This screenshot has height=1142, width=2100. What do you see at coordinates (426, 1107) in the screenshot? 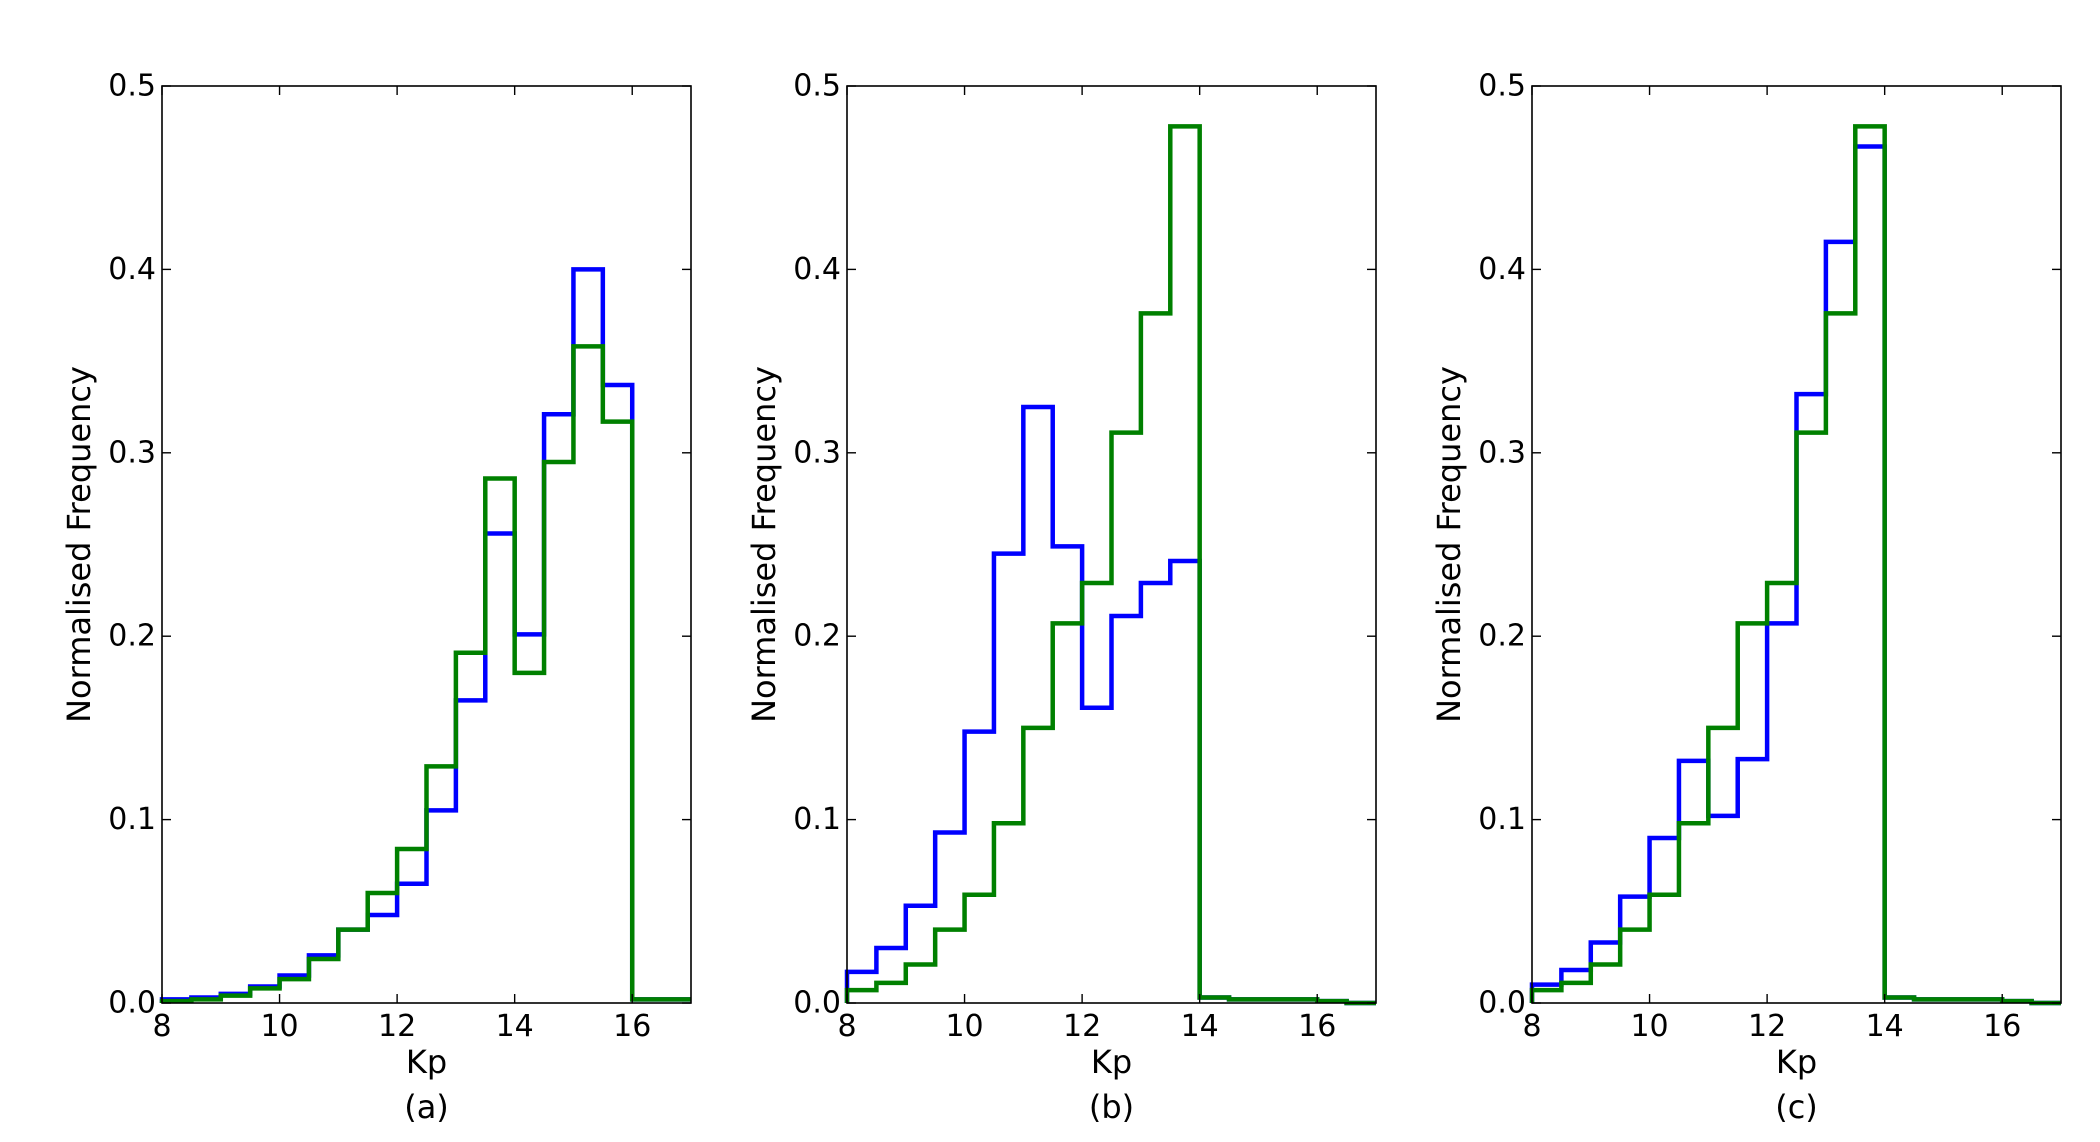
I see `panel-label: (a)` at bounding box center [426, 1107].